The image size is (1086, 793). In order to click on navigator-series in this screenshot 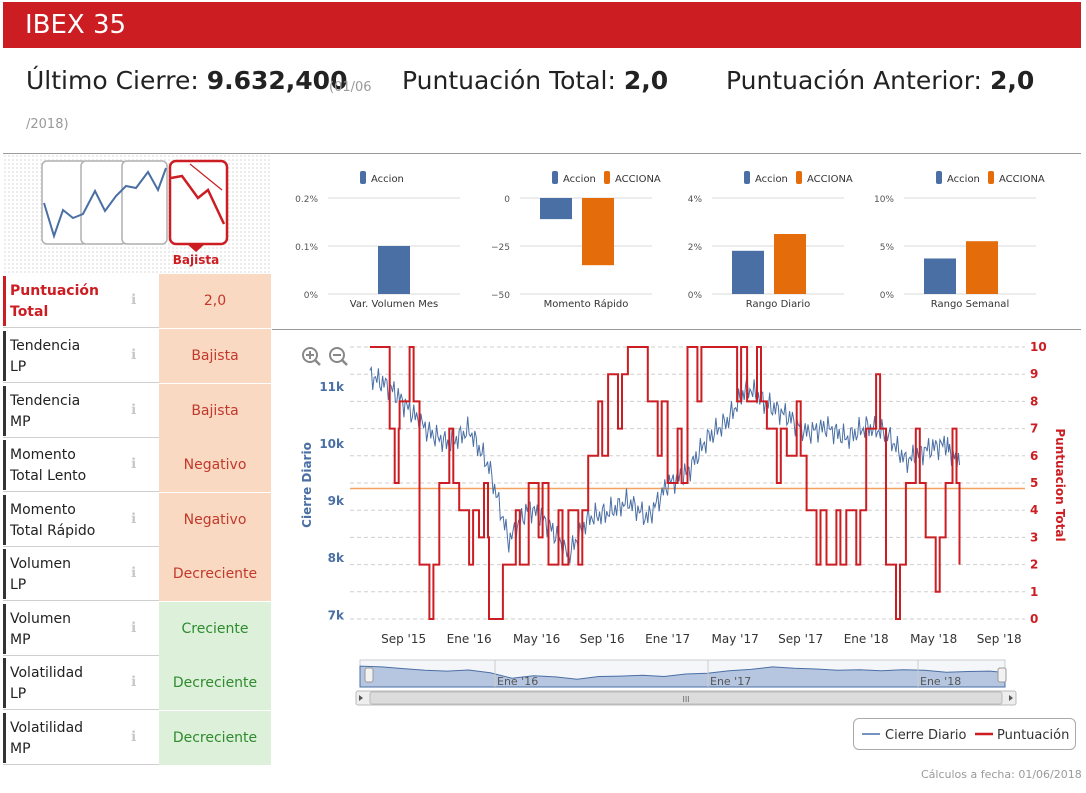, I will do `click(682, 676)`.